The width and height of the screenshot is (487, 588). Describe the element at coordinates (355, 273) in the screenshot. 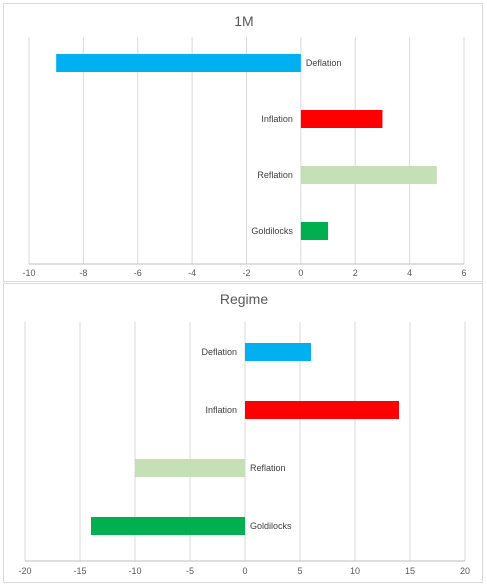

I see `x-tick-label: 2` at that location.